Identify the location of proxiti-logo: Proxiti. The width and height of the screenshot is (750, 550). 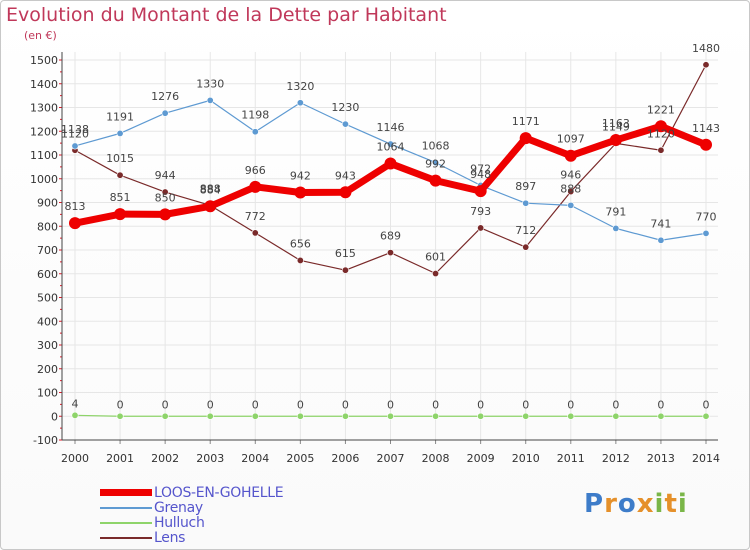
(636, 504).